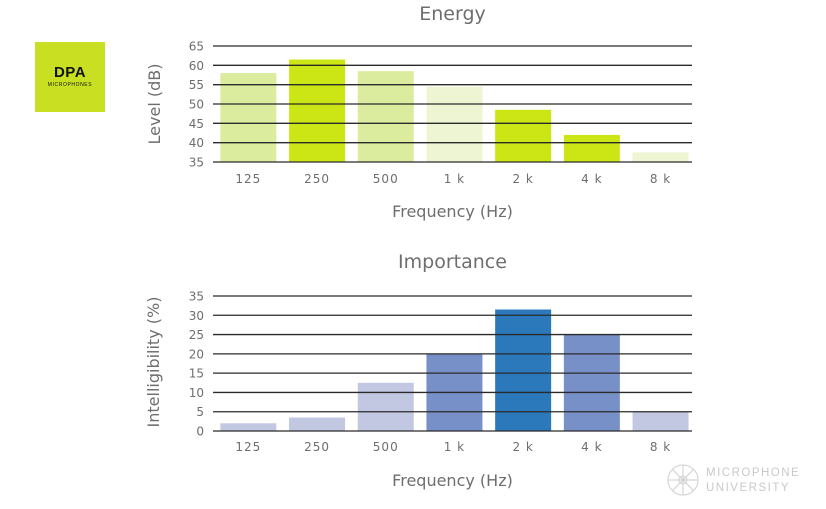 The width and height of the screenshot is (826, 509). What do you see at coordinates (196, 105) in the screenshot?
I see `y-tick-label: 50` at bounding box center [196, 105].